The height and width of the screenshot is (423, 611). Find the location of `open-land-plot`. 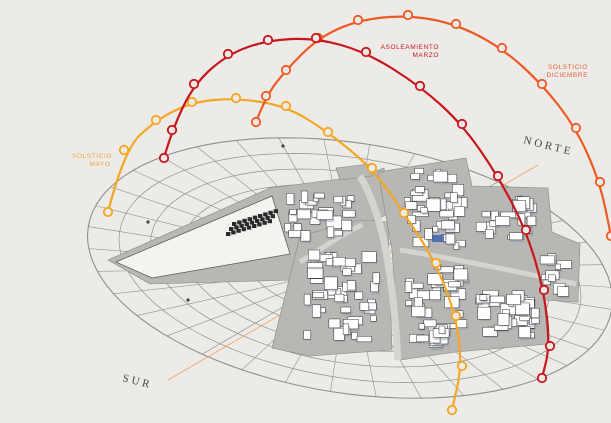

open-land-plot is located at coordinates (203, 237).